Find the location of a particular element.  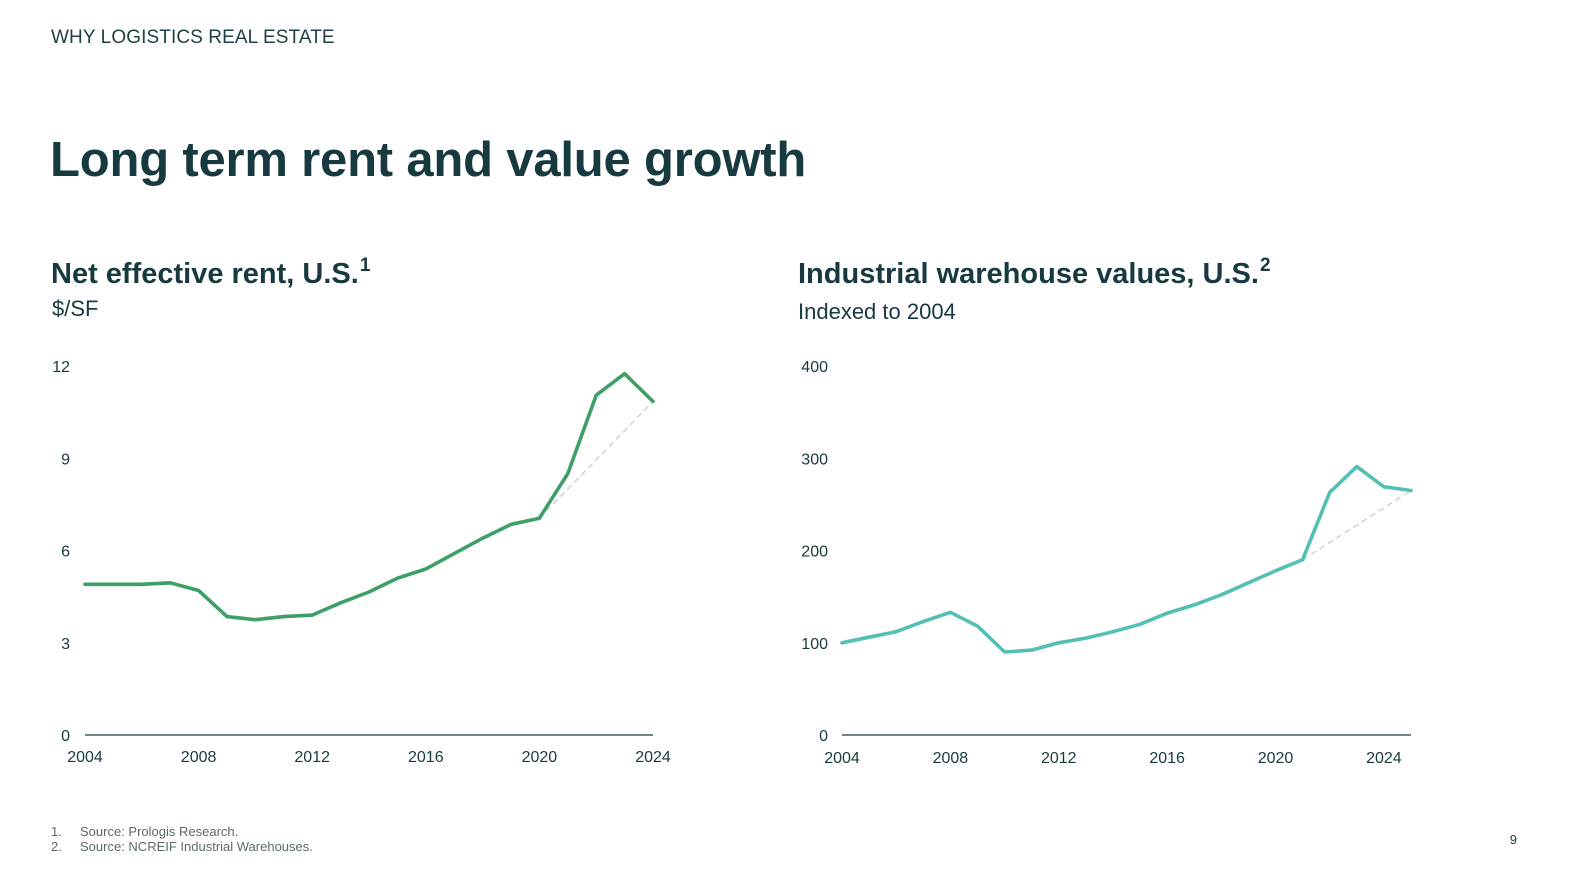

rent-x-tick-label: 2004 is located at coordinates (85, 757).